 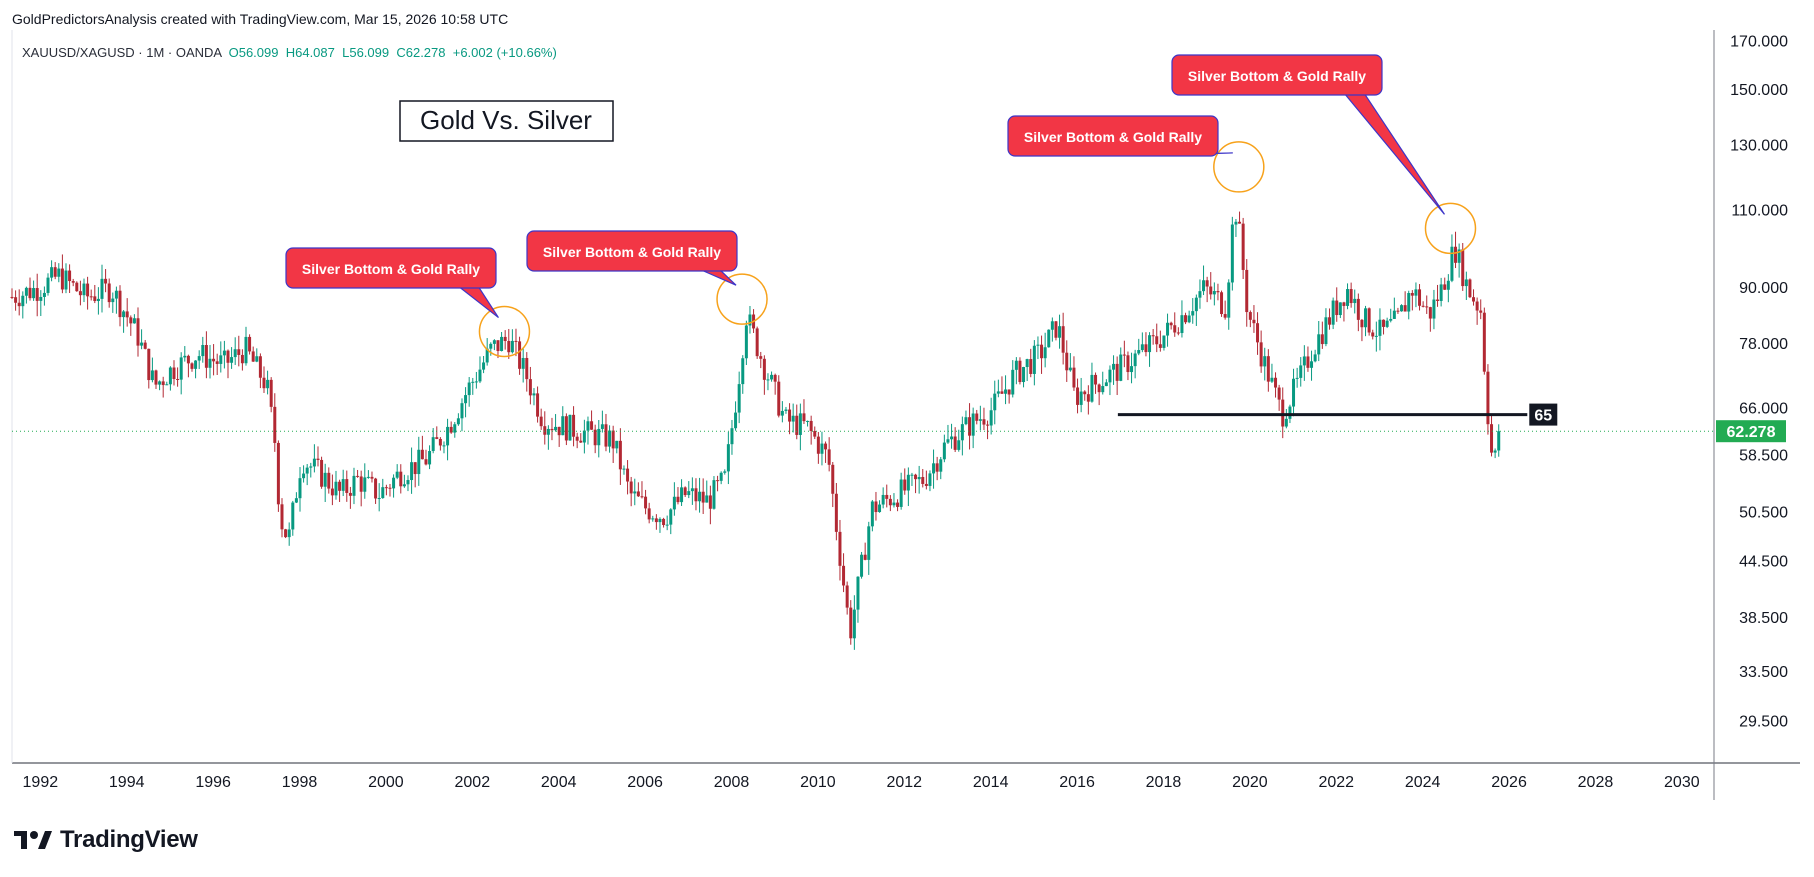 I want to click on y-tick-label: 130.000, so click(x=1759, y=145).